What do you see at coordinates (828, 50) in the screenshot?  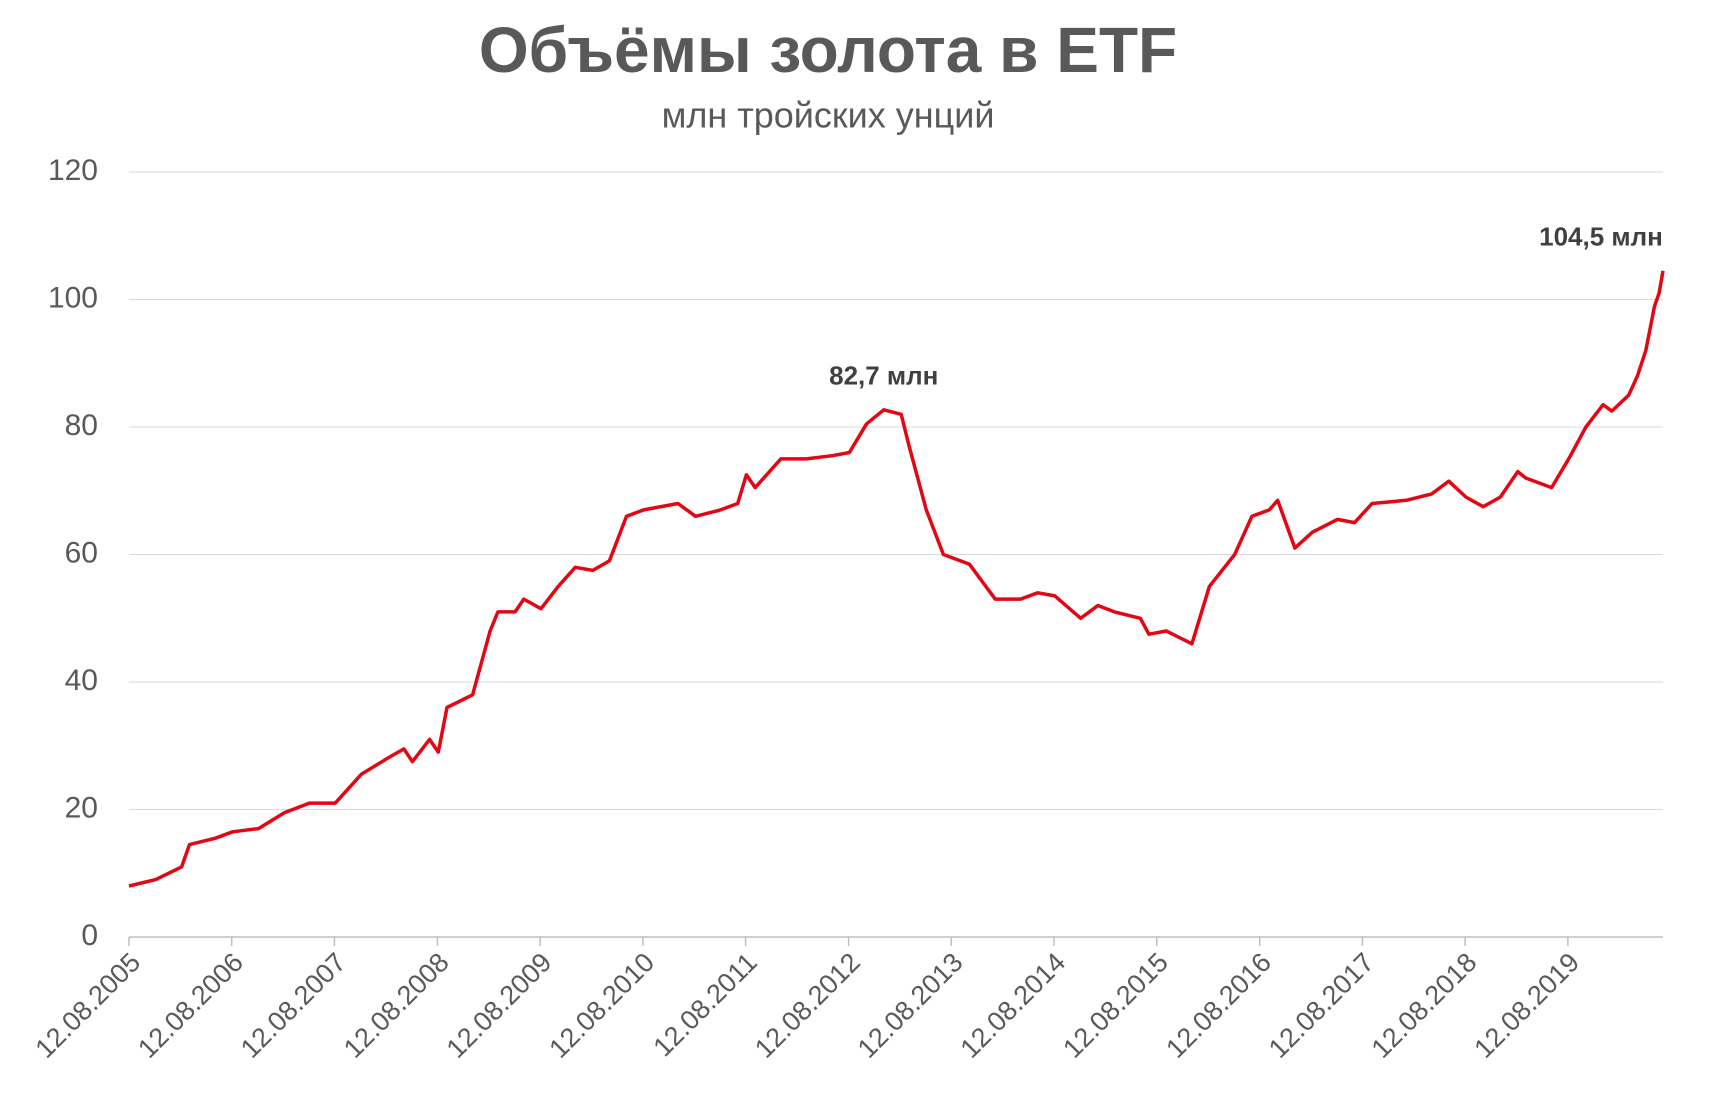 I see `chart-title: Объёмы золота в ETF` at bounding box center [828, 50].